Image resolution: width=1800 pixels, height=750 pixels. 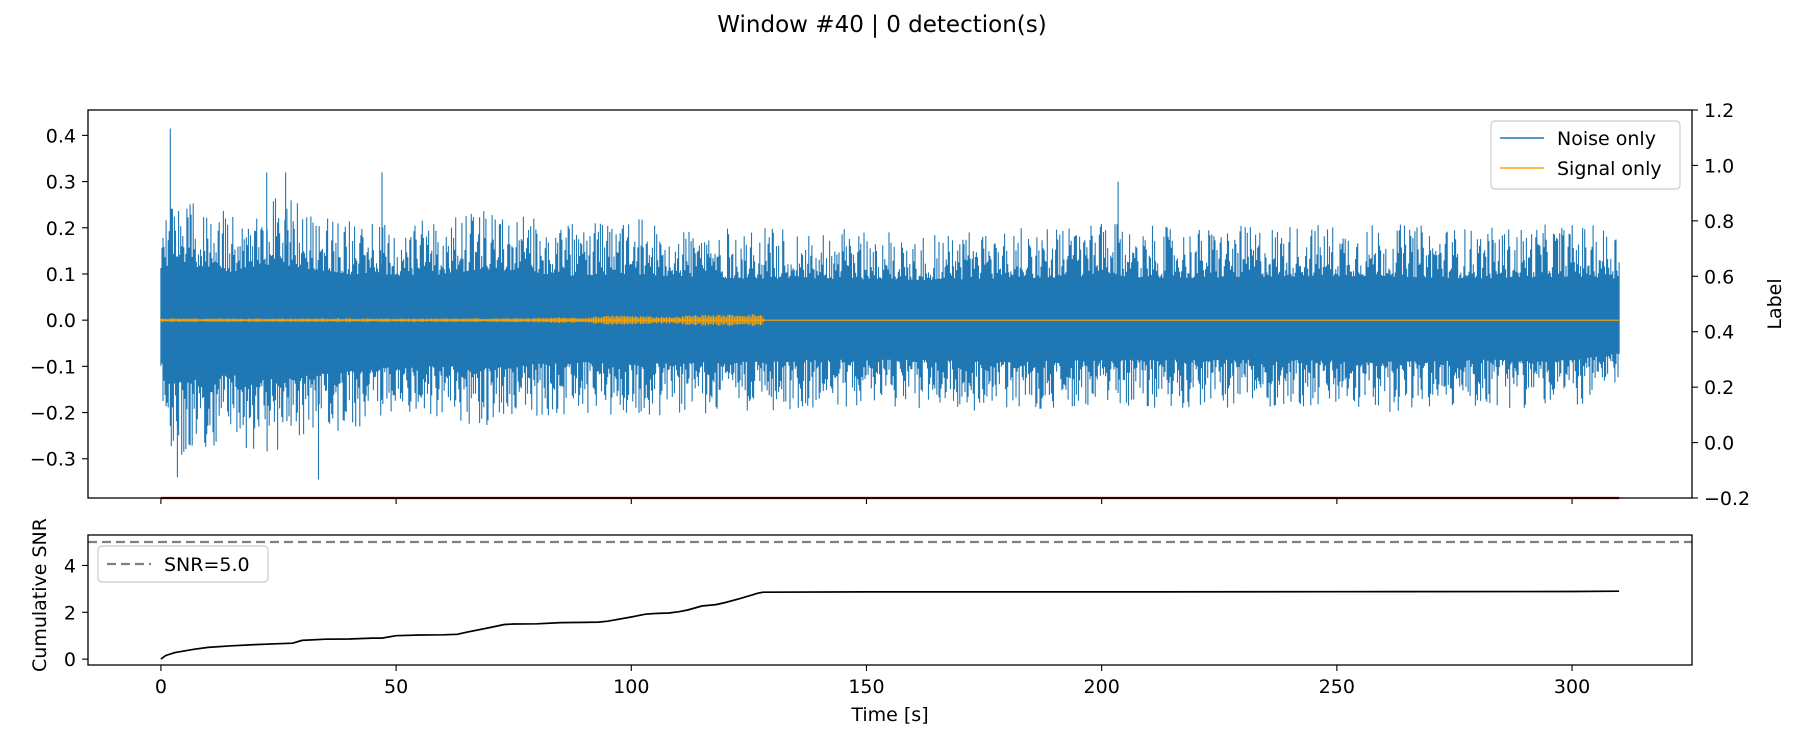 What do you see at coordinates (207, 565) in the screenshot?
I see `snr-legend-label: SNR=5.0` at bounding box center [207, 565].